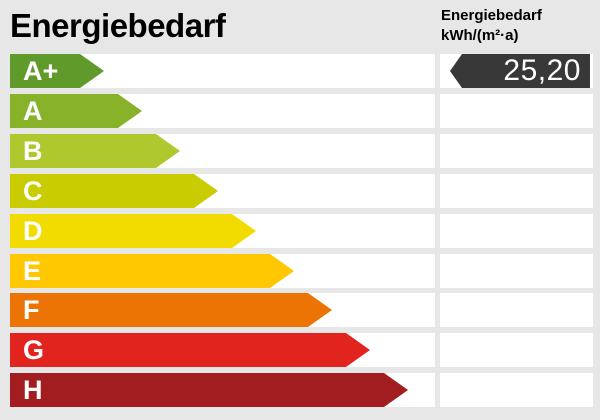 The width and height of the screenshot is (600, 420). I want to click on rating-label: E, so click(32, 271).